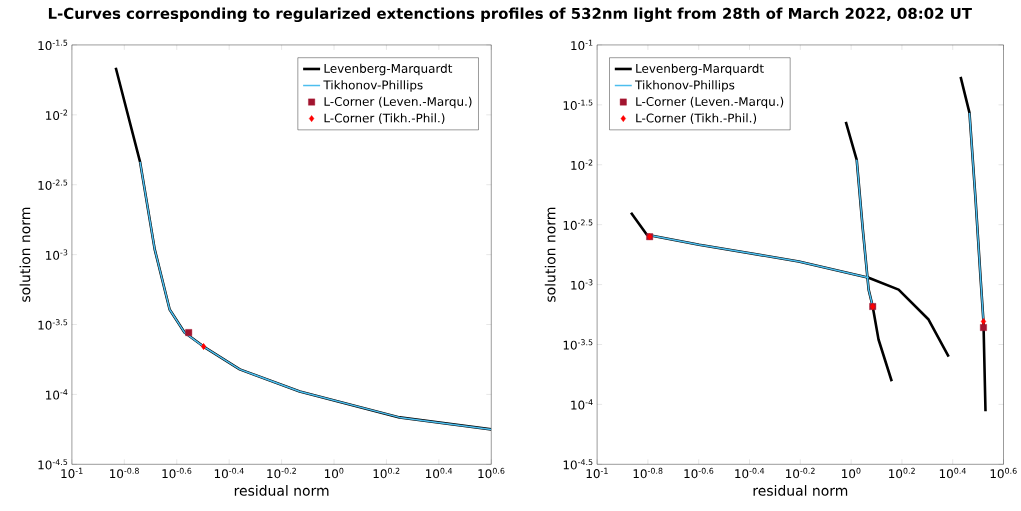  What do you see at coordinates (510, 14) in the screenshot?
I see `chart-title: L-Curves corresponding to regularized extenctions profiles of 532nm light from 28th of March 2022, 08:02 UT` at bounding box center [510, 14].